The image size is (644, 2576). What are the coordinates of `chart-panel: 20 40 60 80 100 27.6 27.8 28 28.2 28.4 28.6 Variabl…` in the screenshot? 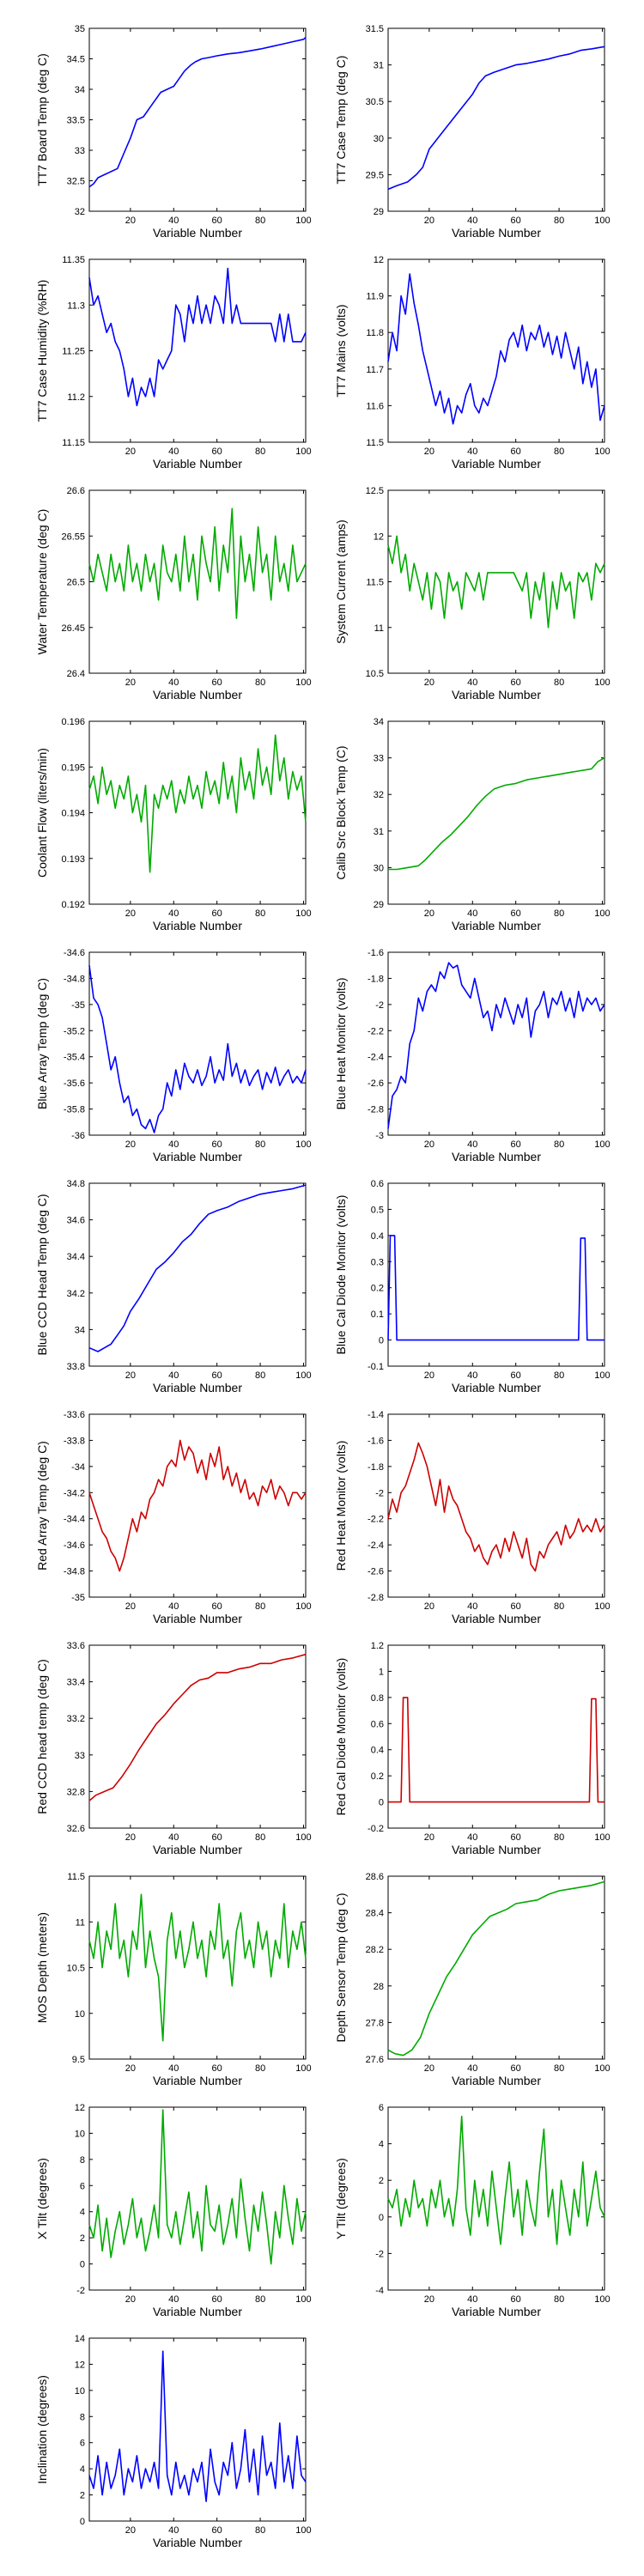 It's located at (472, 1980).